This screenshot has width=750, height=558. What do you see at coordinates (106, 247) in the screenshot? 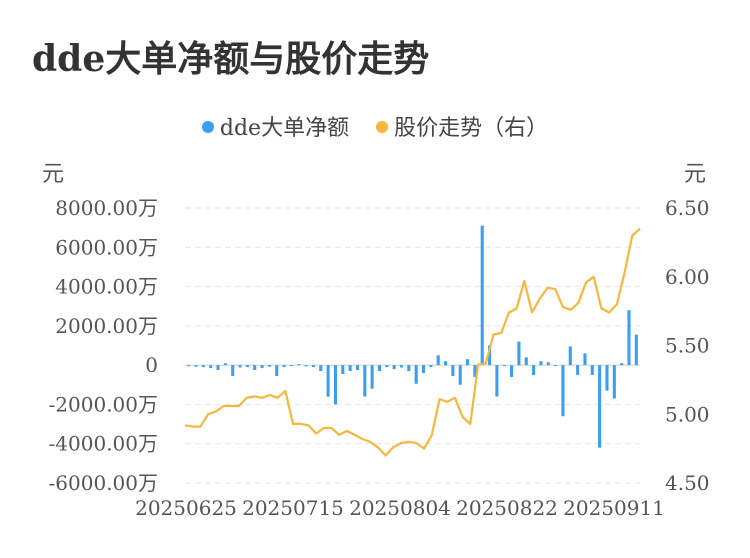
I see `y-left-tick-label: 6000.00万` at bounding box center [106, 247].